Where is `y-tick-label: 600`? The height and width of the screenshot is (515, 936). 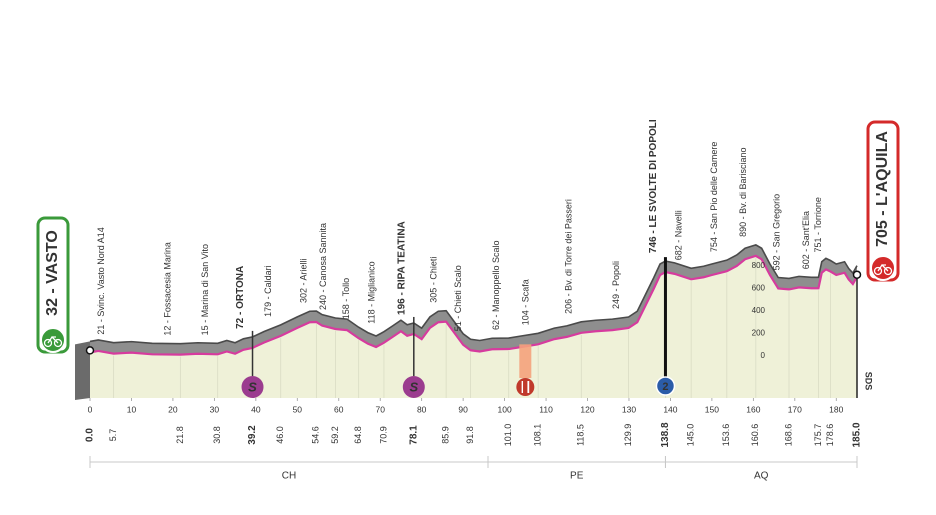
y-tick-label: 600 is located at coordinates (759, 288).